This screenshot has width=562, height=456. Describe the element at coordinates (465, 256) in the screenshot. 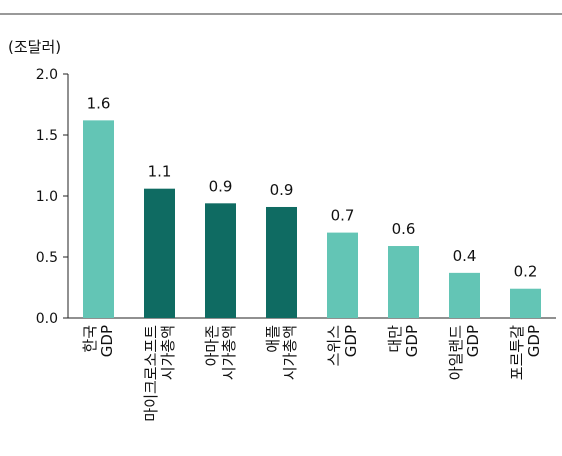

I see `value-label: 0.4` at that location.